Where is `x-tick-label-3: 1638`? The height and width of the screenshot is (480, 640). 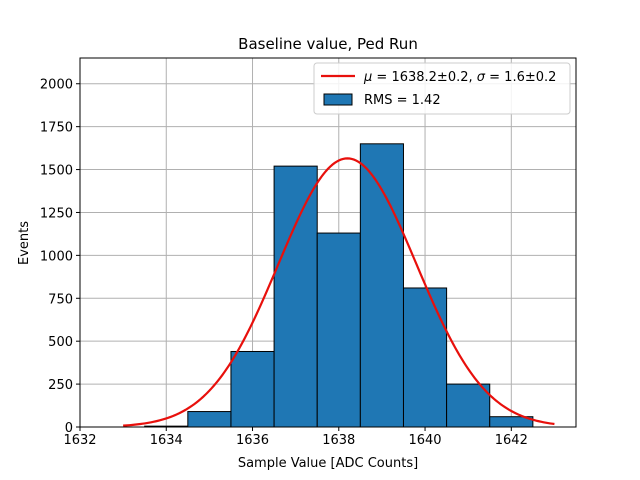
x-tick-label-3: 1638 is located at coordinates (338, 440).